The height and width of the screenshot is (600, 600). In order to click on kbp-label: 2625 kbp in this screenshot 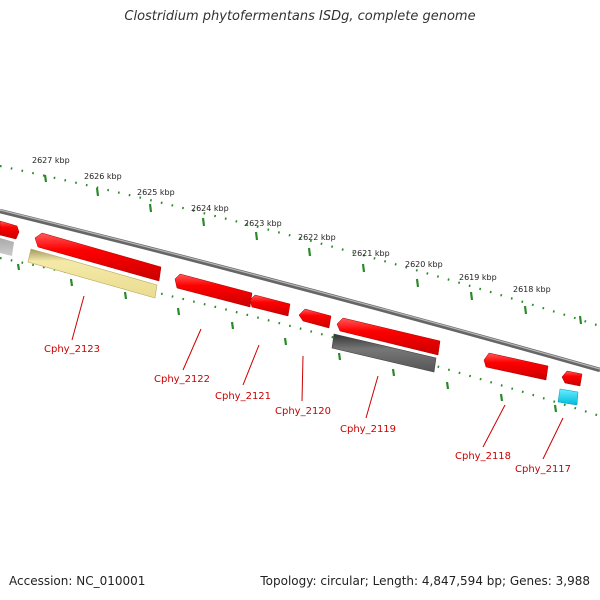, I will do `click(156, 192)`.